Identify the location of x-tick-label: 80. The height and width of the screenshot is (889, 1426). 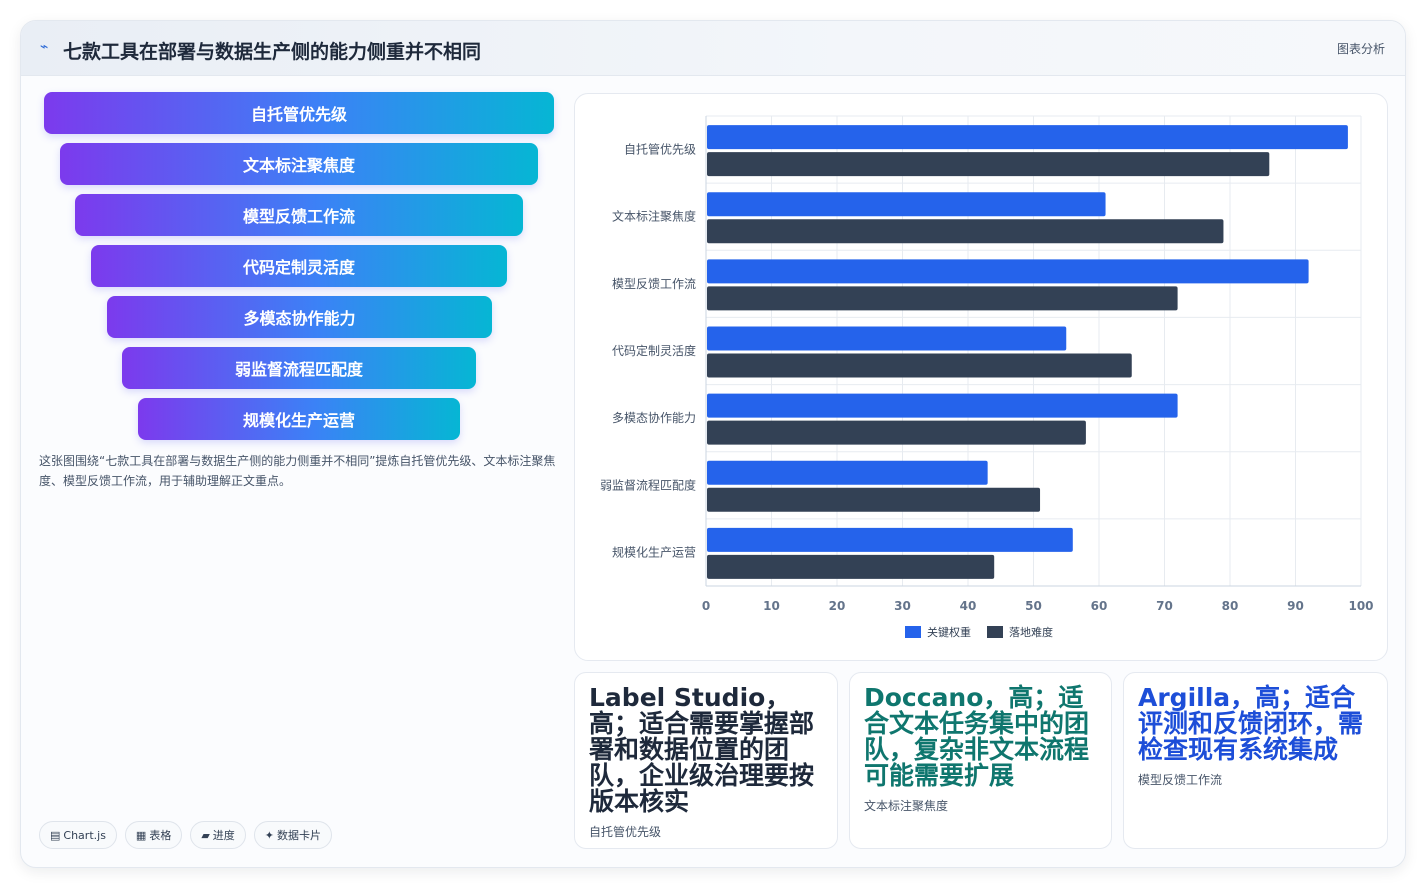
(1230, 606).